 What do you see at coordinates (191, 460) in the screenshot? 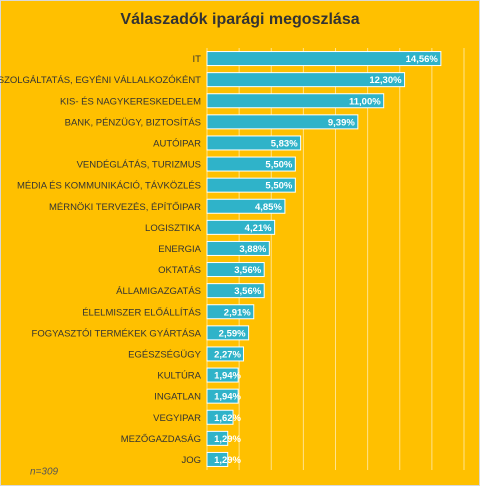
I see `category-label: JOG` at bounding box center [191, 460].